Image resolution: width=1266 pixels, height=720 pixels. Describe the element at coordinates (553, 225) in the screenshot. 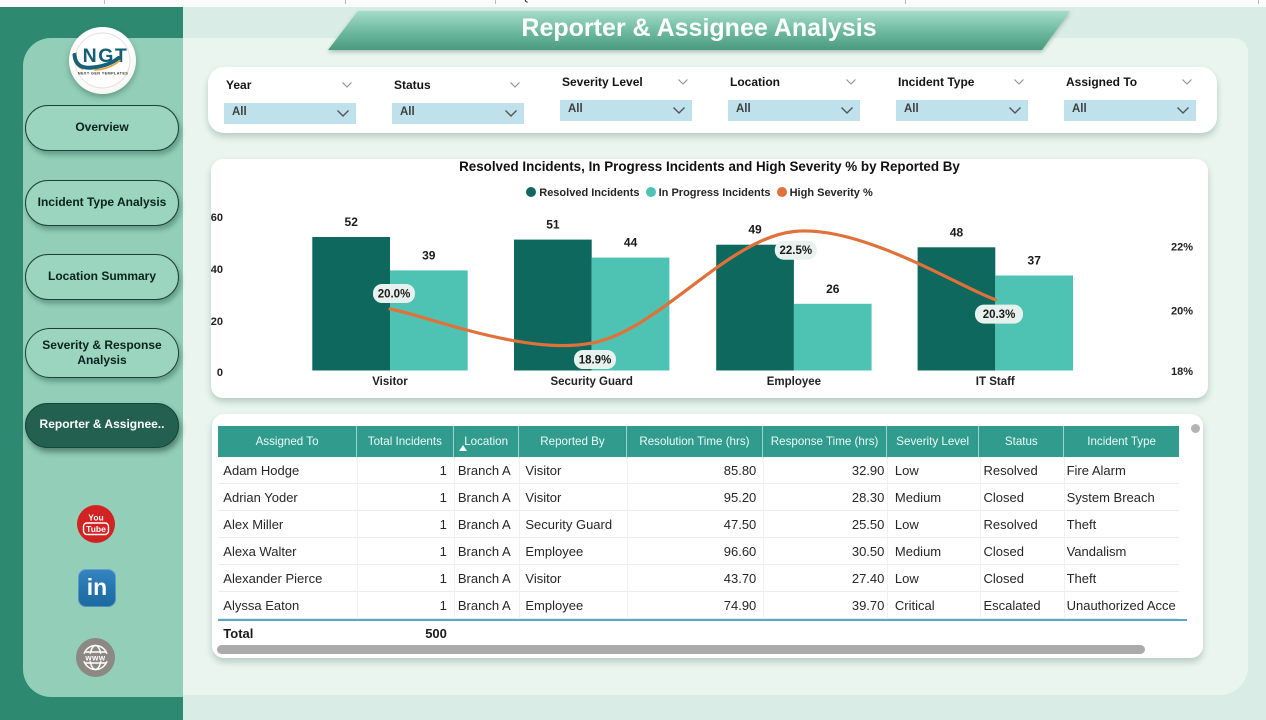

I see `svg-text: 51` at that location.